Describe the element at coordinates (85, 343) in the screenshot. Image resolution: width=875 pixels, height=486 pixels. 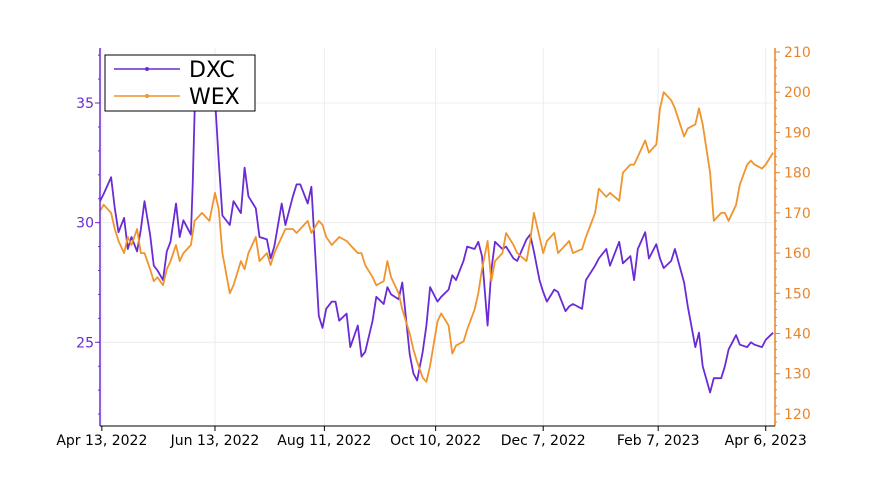
I see `y-left-tick-label: 25` at that location.